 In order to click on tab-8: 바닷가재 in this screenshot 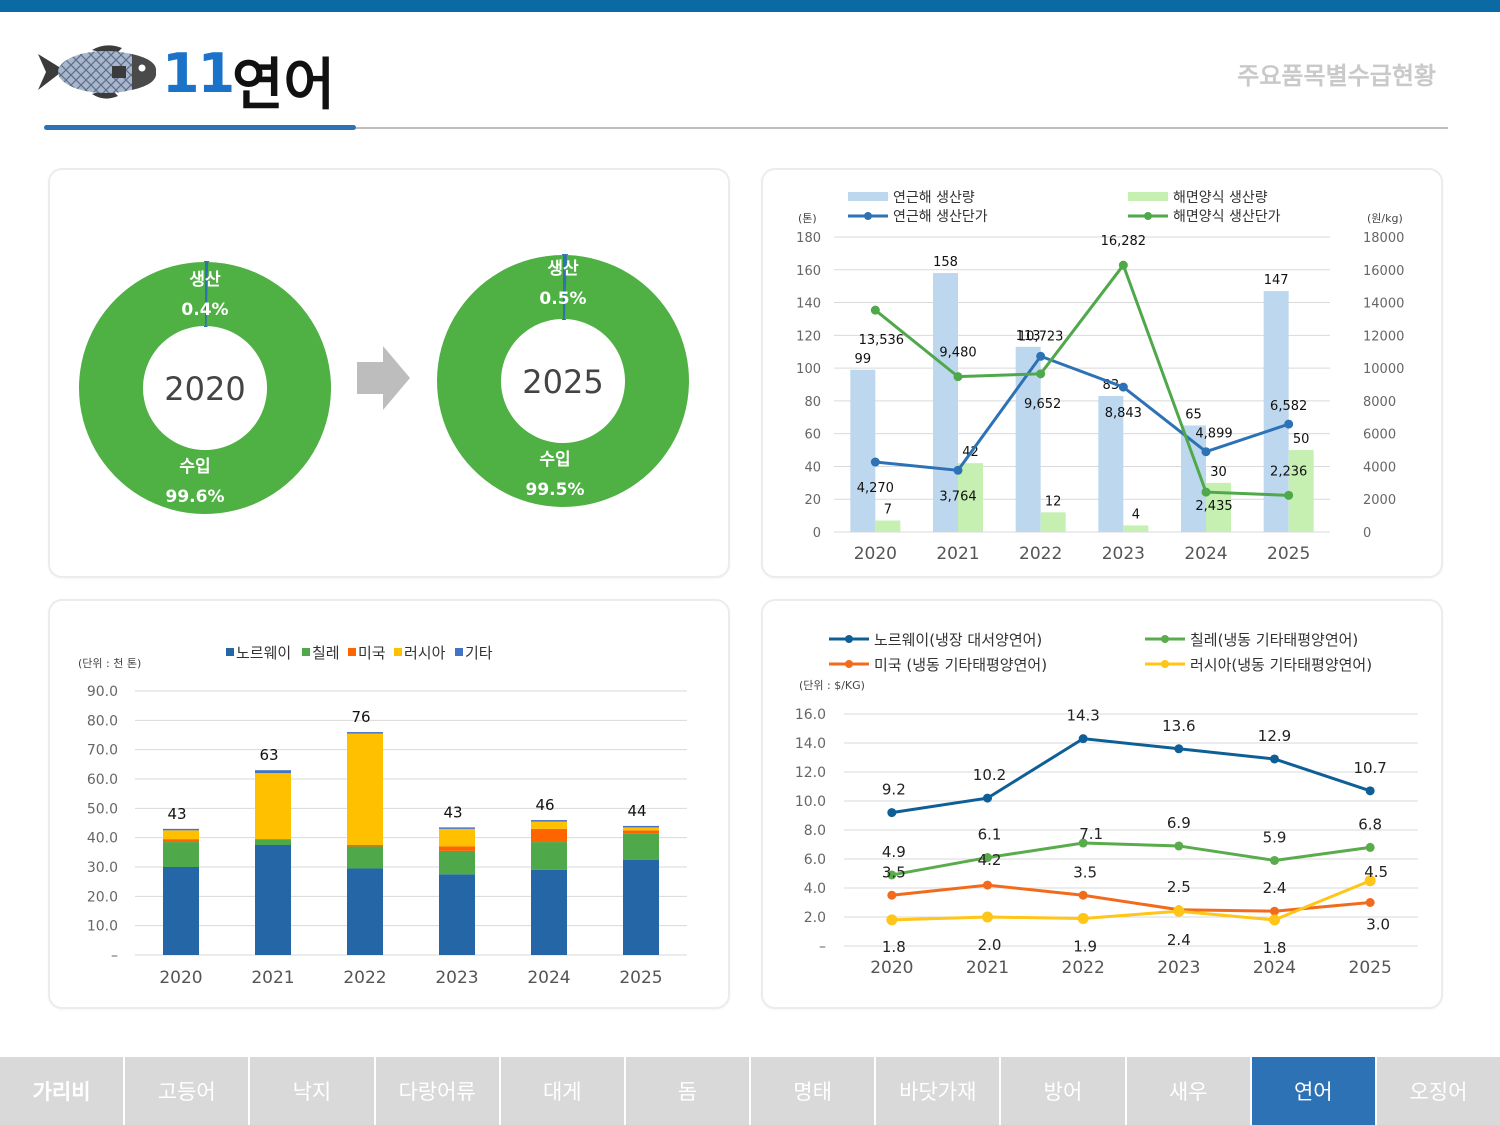, I will do `click(939, 1091)`.